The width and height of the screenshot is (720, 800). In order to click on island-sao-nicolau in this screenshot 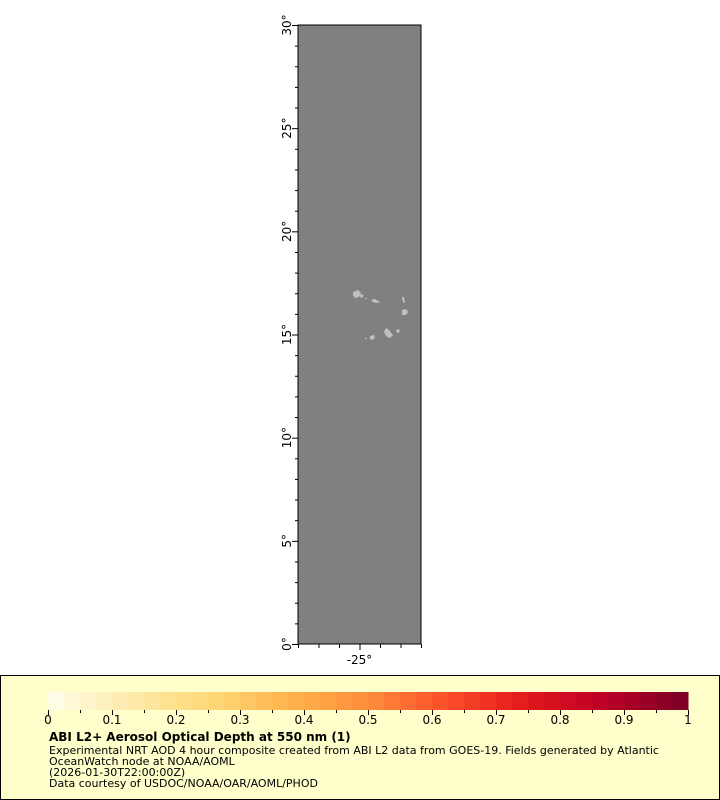, I will do `click(376, 301)`.